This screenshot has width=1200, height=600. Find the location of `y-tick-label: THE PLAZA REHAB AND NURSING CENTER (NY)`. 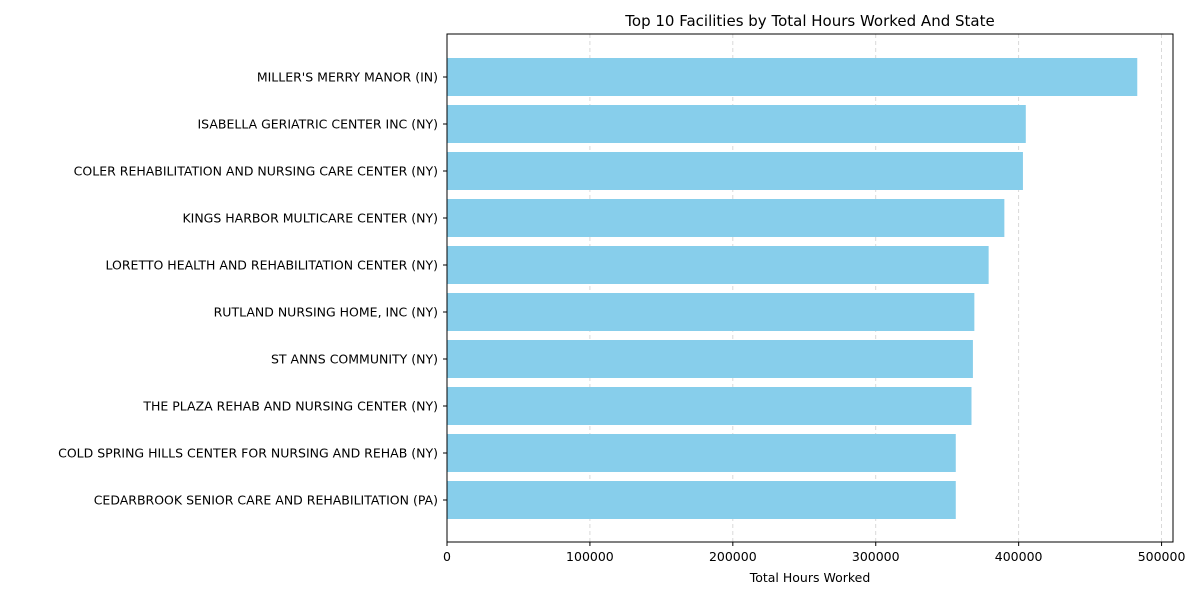

y-tick-label: THE PLAZA REHAB AND NURSING CENTER (NY) is located at coordinates (290, 406).